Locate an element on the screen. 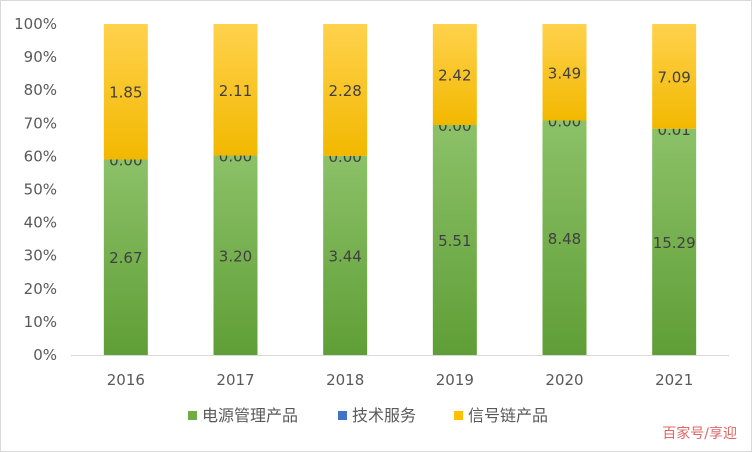  data-label: 1.85 is located at coordinates (125, 93).